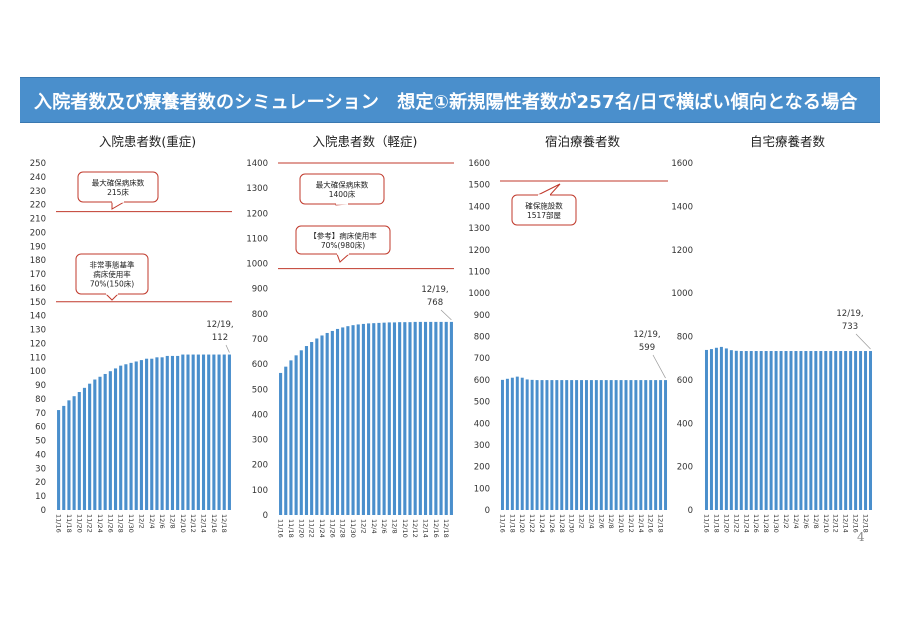 The width and height of the screenshot is (900, 636). Describe the element at coordinates (38, 261) in the screenshot. I see `y-tick-label: 180` at that location.